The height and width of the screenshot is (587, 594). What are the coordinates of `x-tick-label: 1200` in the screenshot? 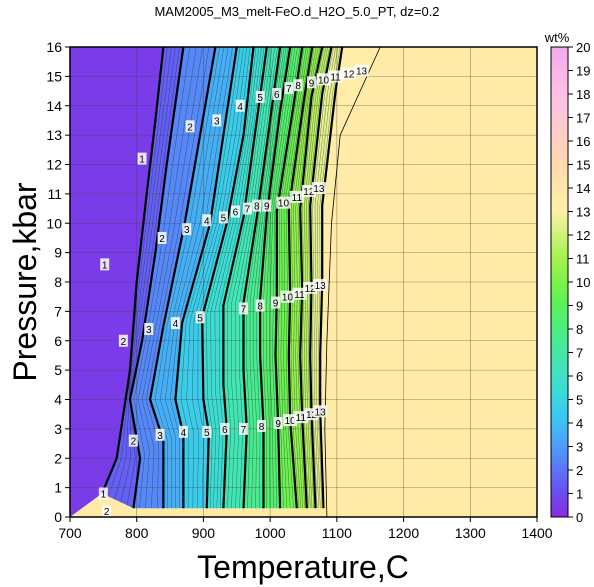 It's located at (403, 533).